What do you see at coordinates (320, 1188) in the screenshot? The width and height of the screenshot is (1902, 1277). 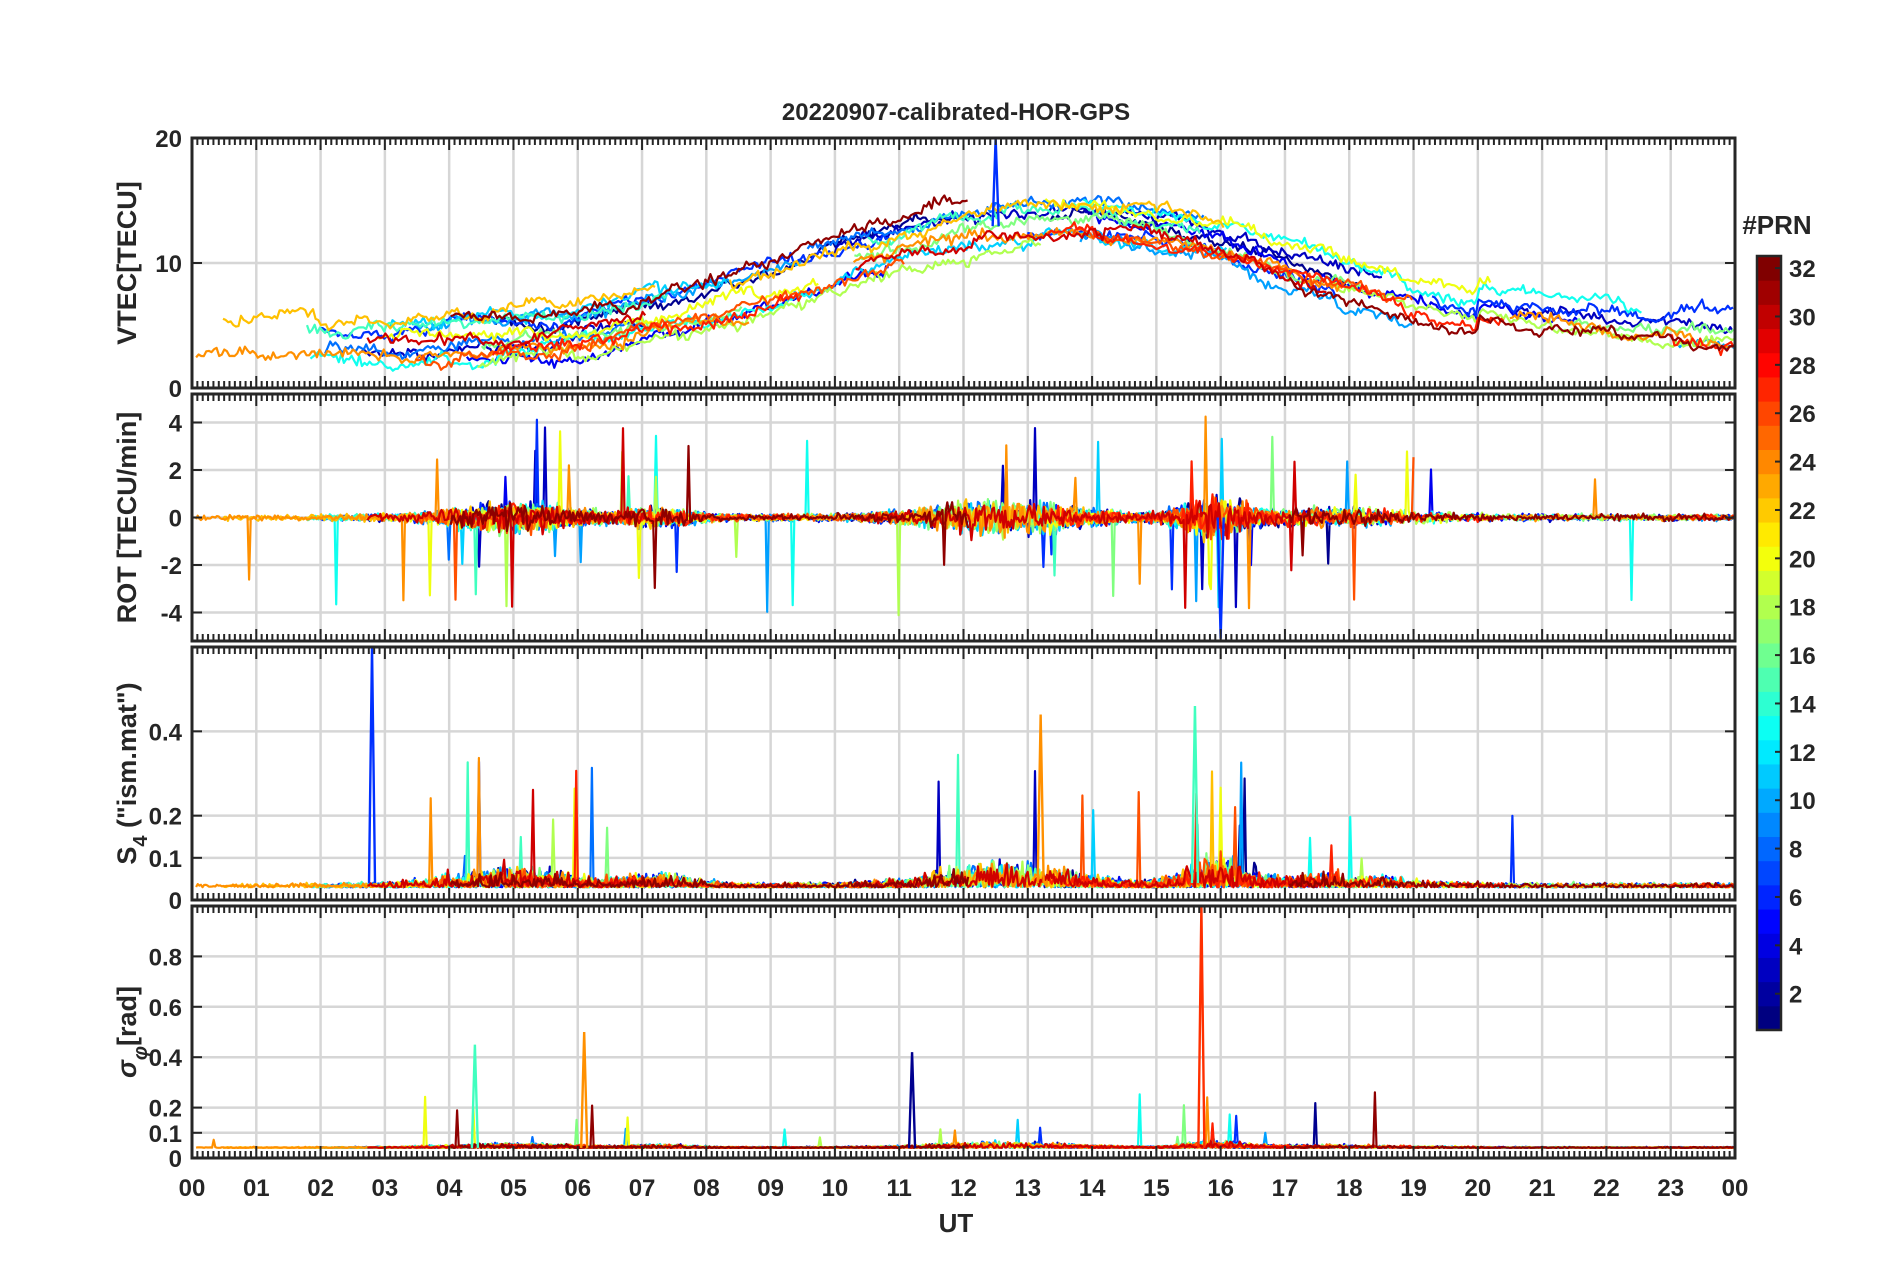 I see `x-tick-label: 02` at bounding box center [320, 1188].